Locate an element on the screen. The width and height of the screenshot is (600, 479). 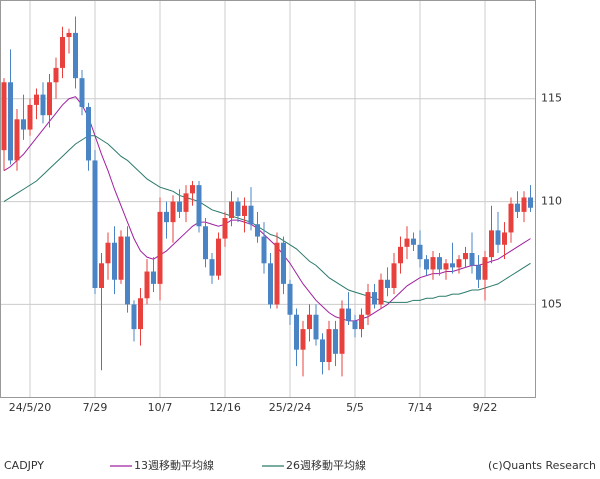
x-tick-label: 24/5/20 is located at coordinates (30, 407).